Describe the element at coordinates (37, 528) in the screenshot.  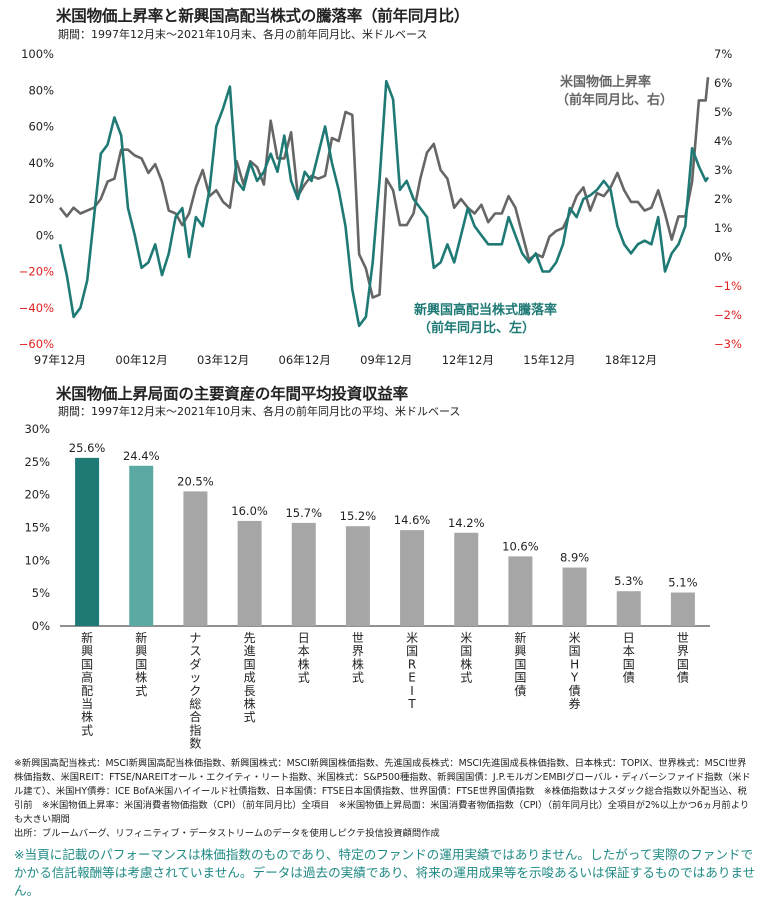
I see `y-tick-label: 15%` at that location.